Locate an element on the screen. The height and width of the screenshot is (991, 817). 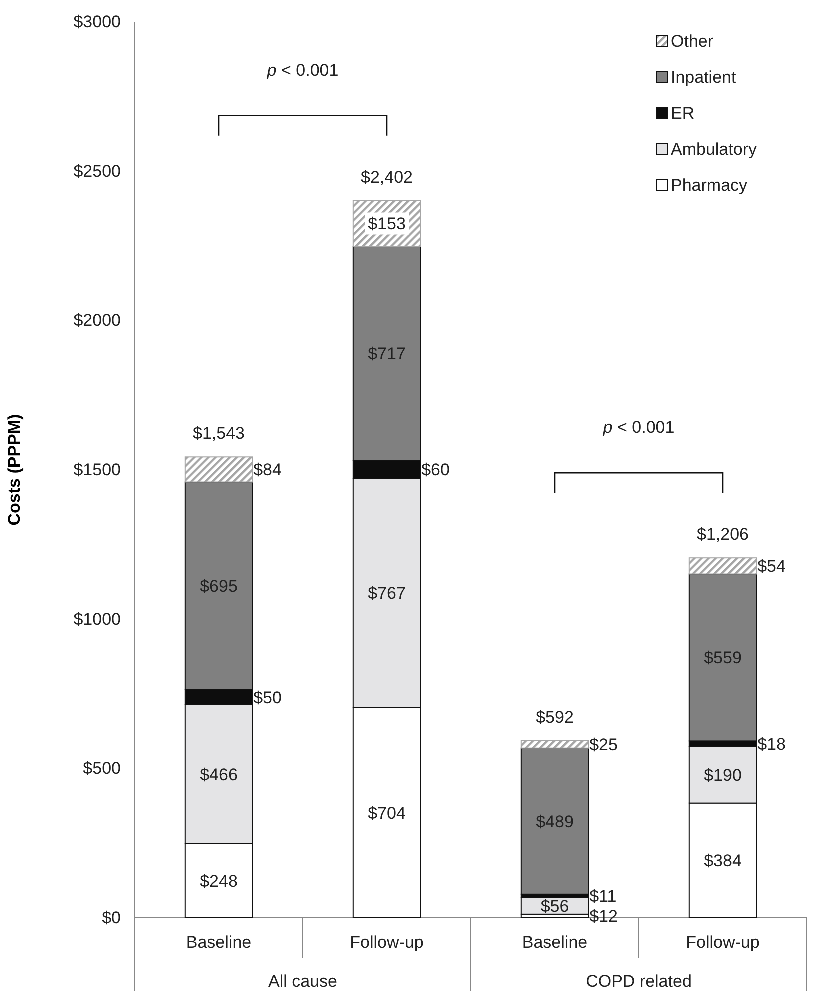
legend-label: Inpatient is located at coordinates (703, 77).